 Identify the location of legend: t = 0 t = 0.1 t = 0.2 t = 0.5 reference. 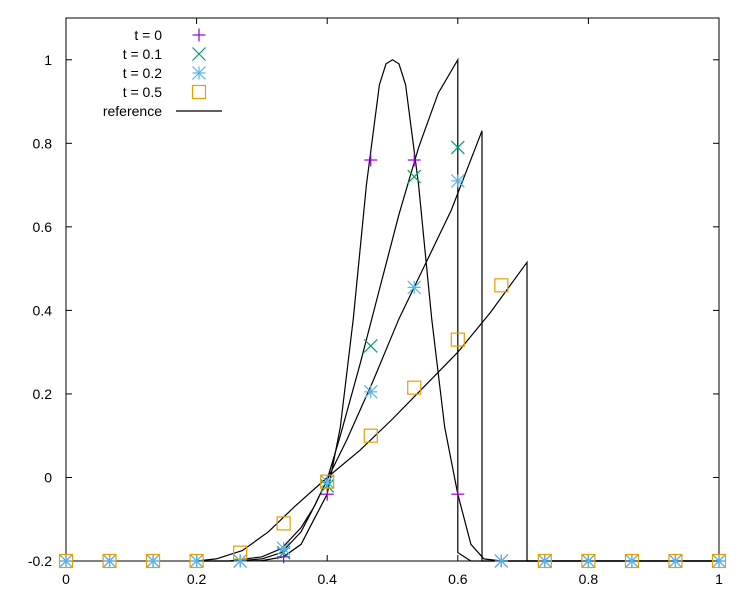
(162, 73).